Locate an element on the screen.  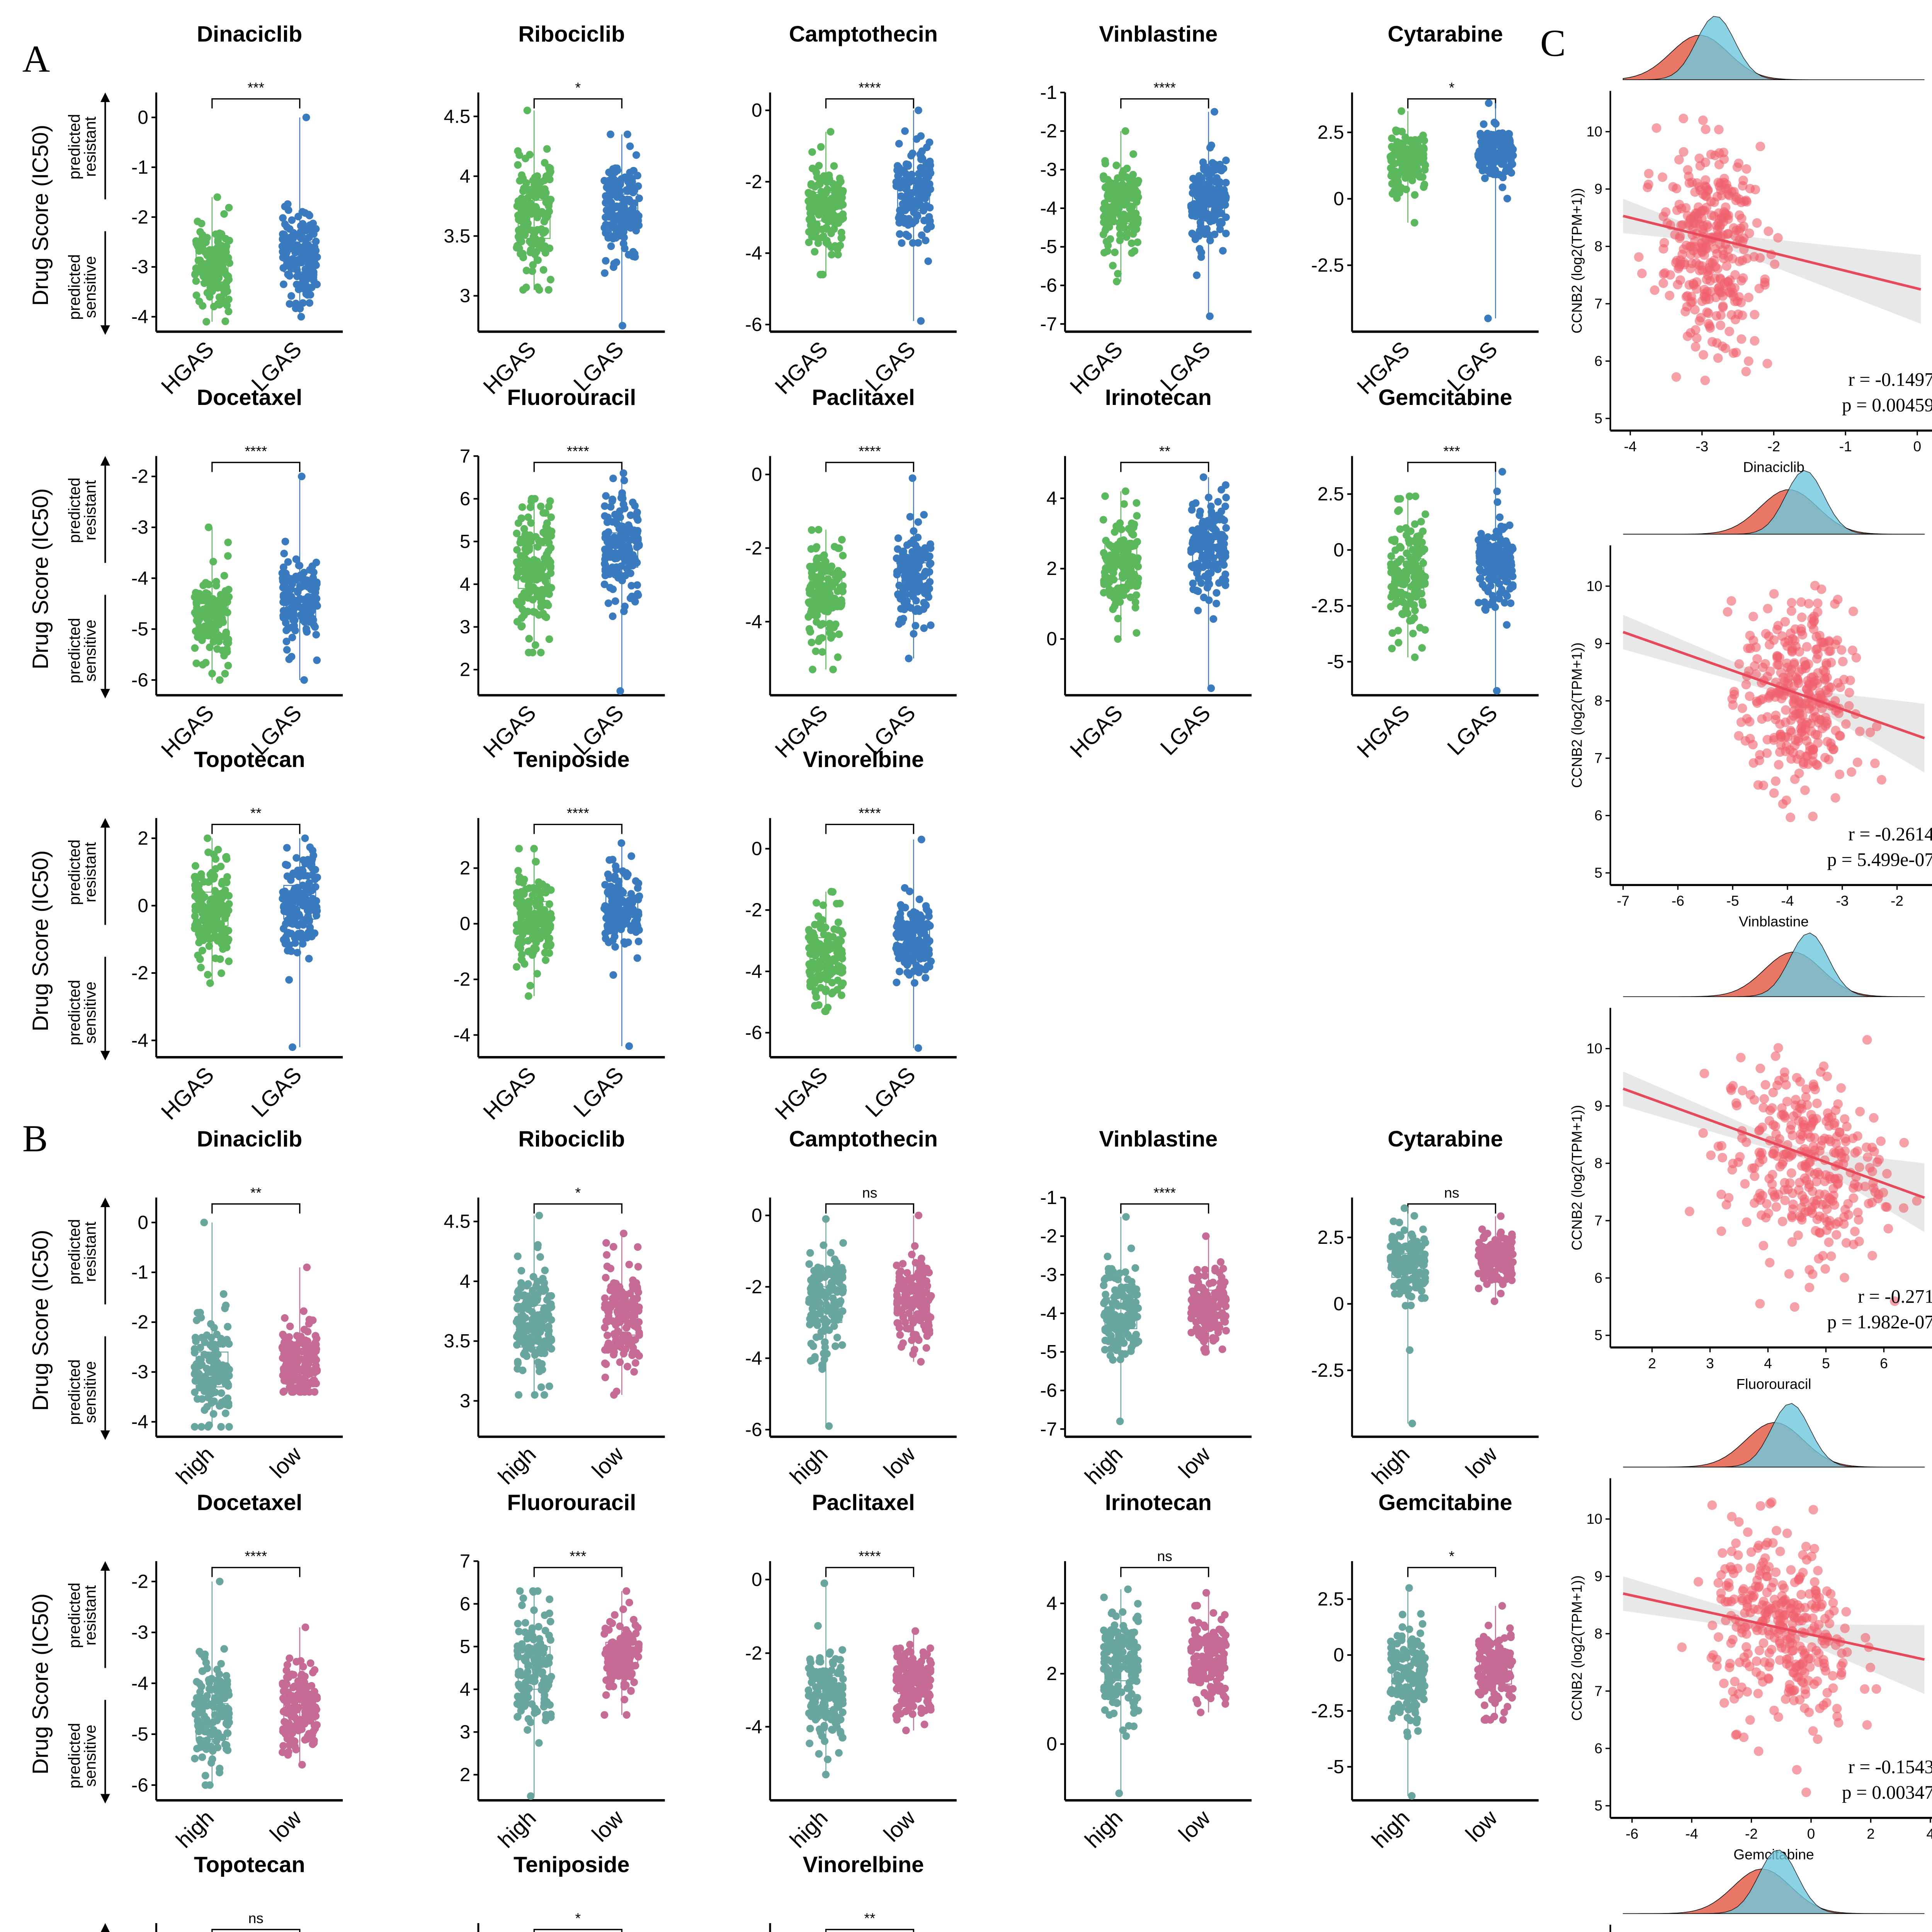
arrow-down-icon is located at coordinates (105, 1056).